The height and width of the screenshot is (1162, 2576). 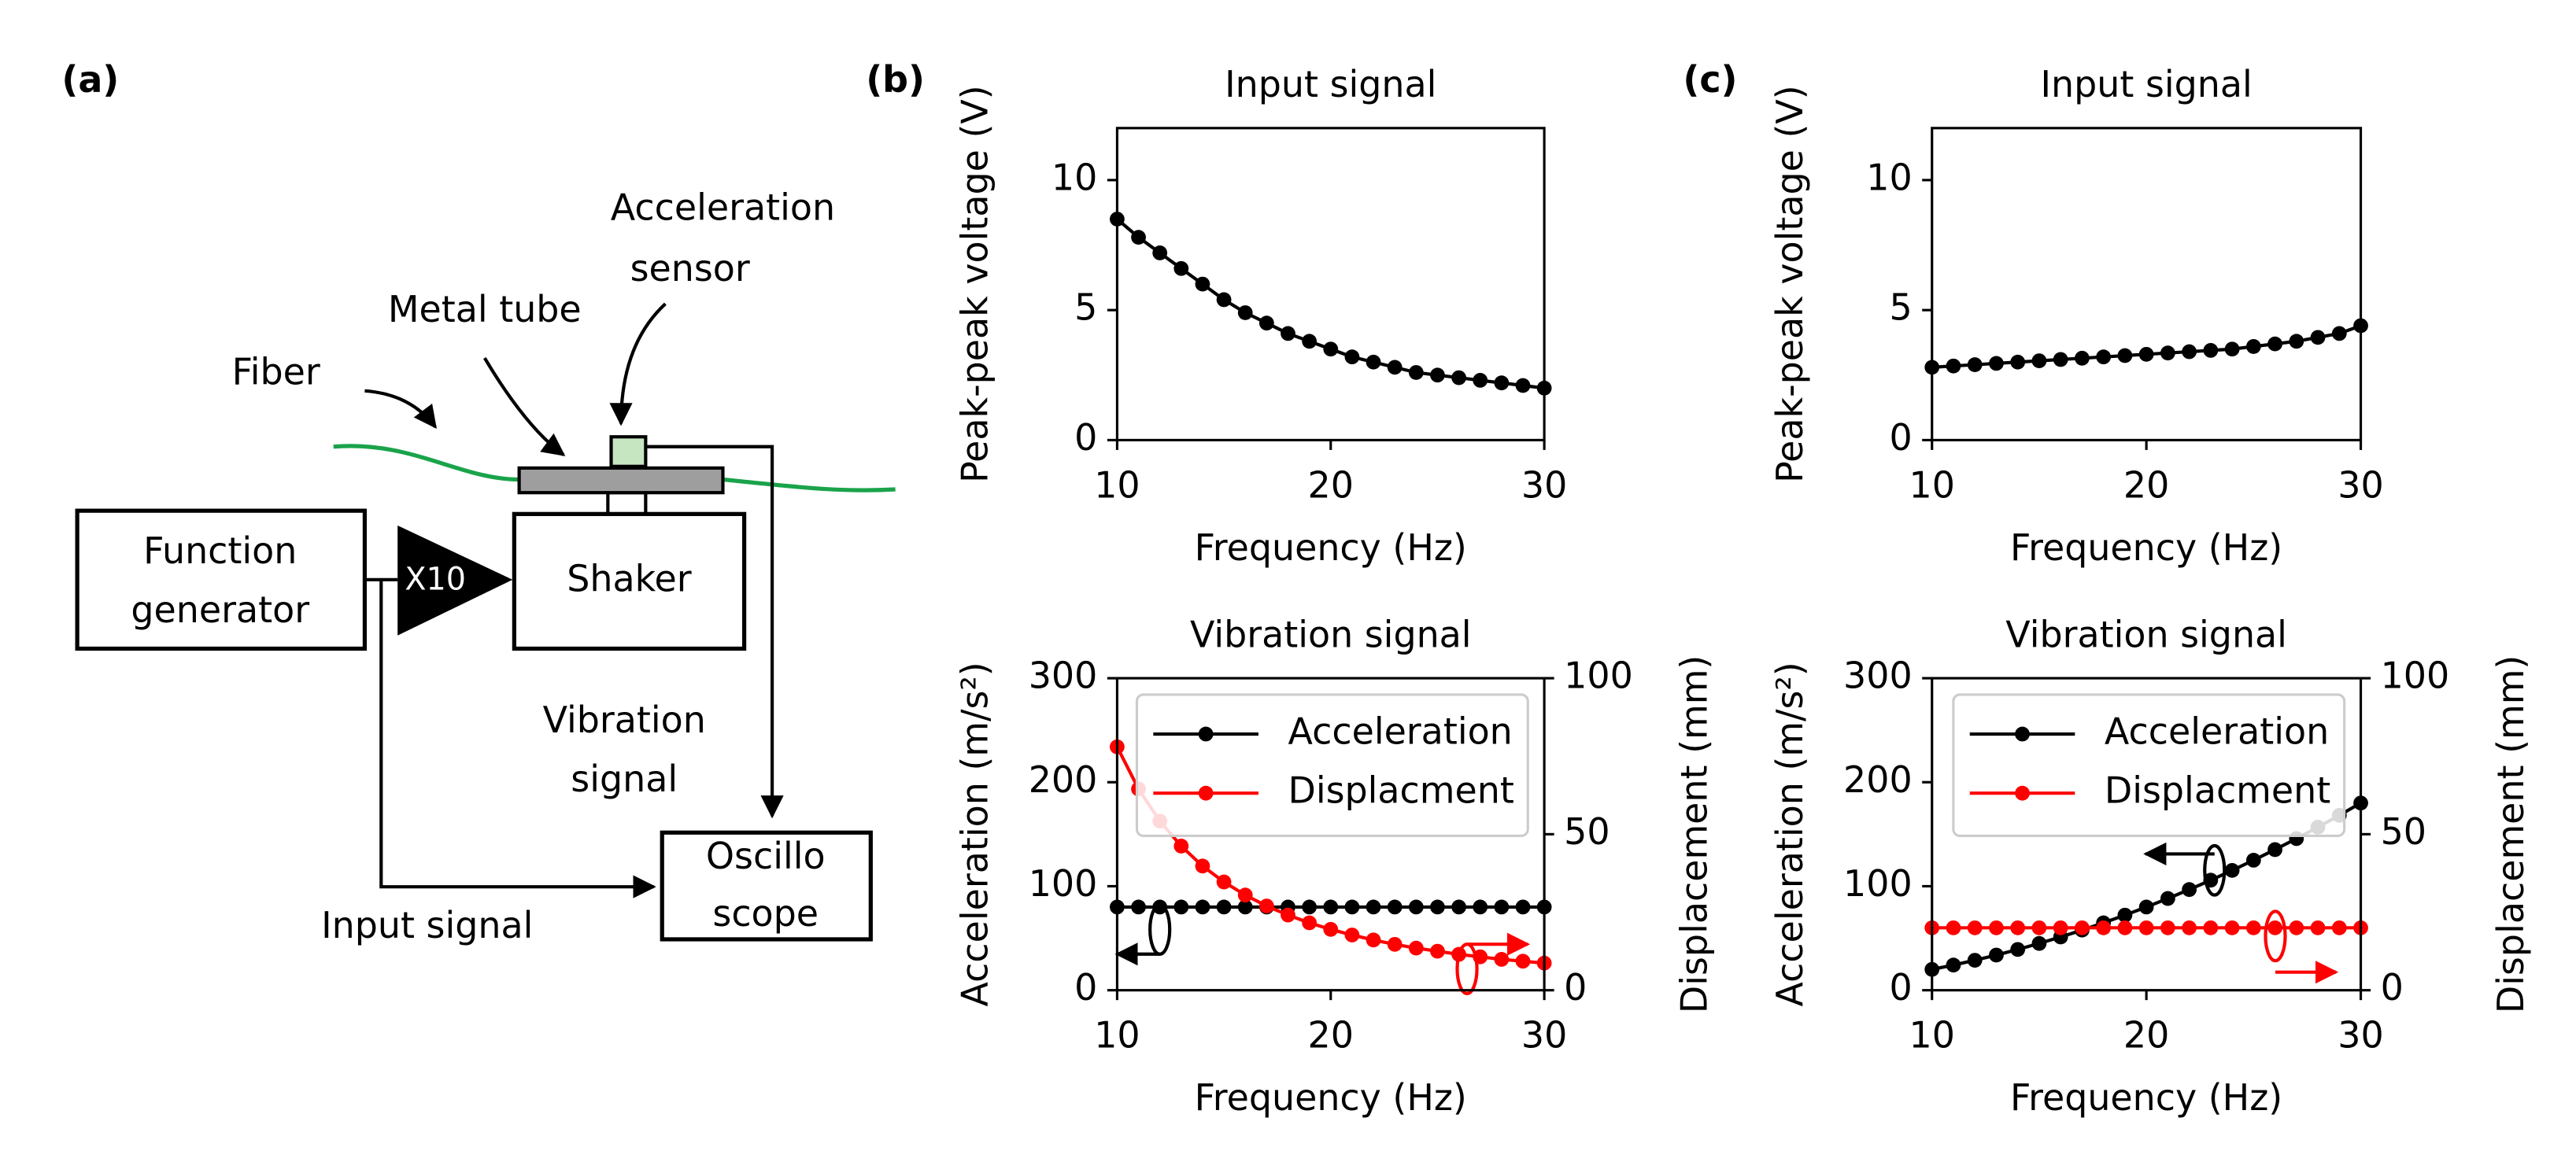 I want to click on amplifier, so click(x=455, y=580).